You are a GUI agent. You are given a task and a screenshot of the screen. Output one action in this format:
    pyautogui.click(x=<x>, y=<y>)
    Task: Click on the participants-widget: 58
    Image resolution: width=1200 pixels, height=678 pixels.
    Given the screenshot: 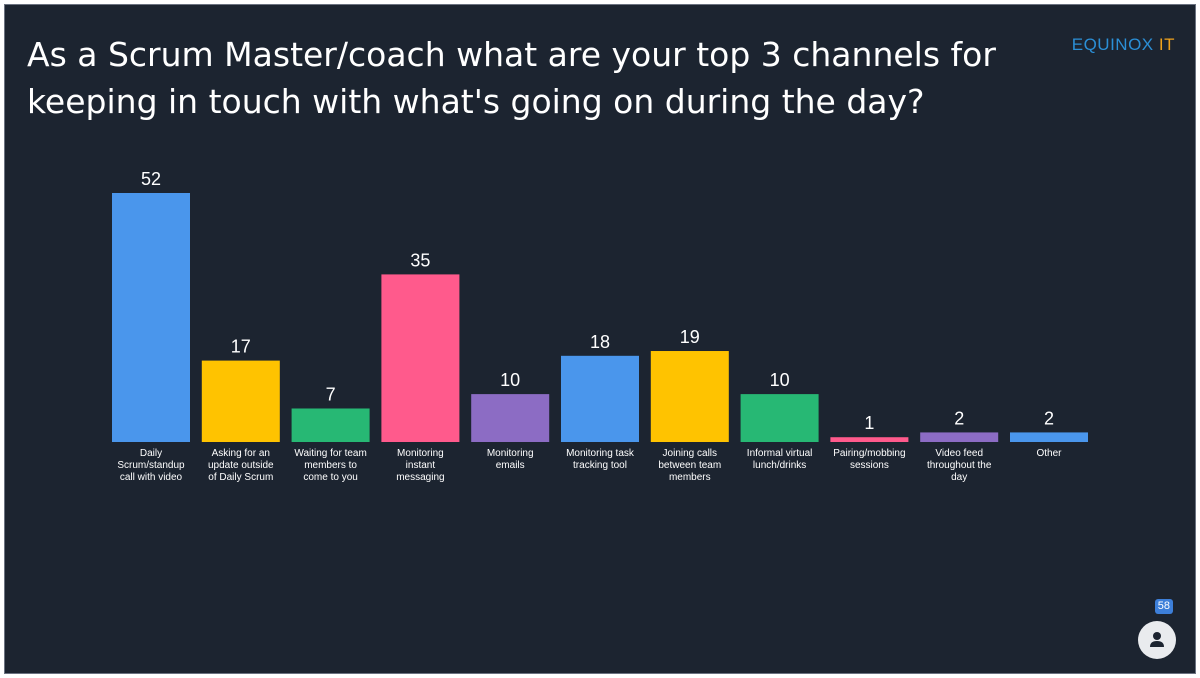 What is the action you would take?
    pyautogui.click(x=1155, y=629)
    